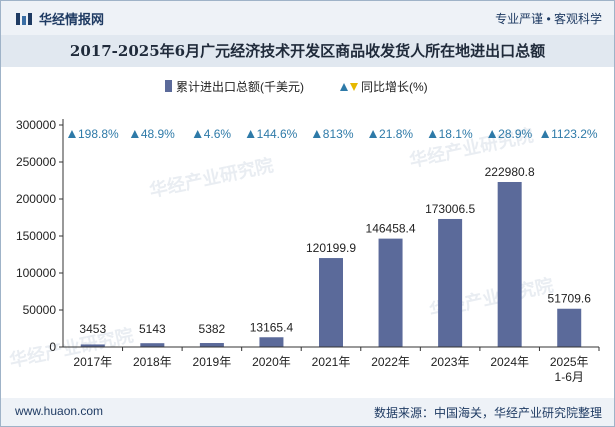 Image resolution: width=615 pixels, height=427 pixels. What do you see at coordinates (569, 362) in the screenshot?
I see `x-tick-label: 2025年` at bounding box center [569, 362].